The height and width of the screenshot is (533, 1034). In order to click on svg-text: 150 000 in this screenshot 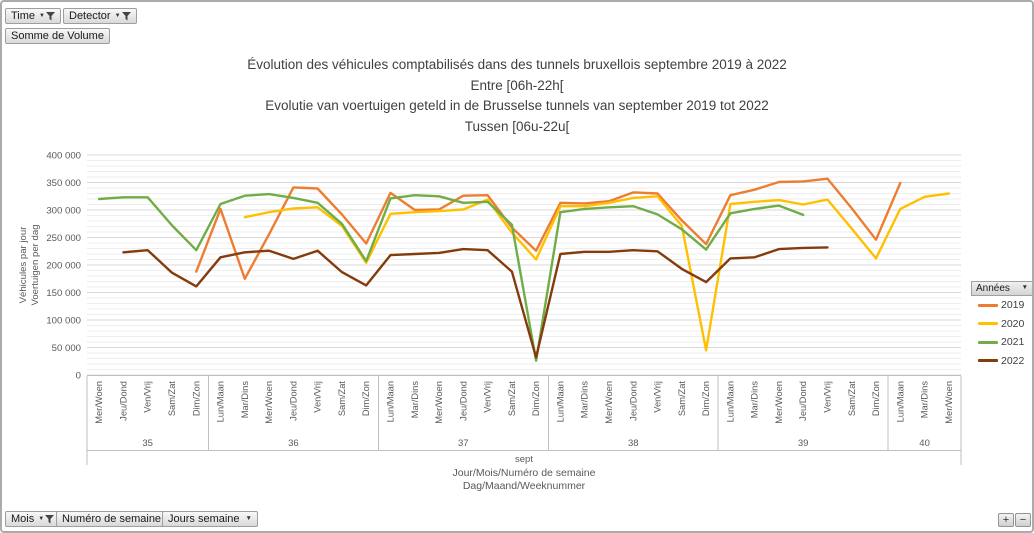, I will do `click(63, 293)`.